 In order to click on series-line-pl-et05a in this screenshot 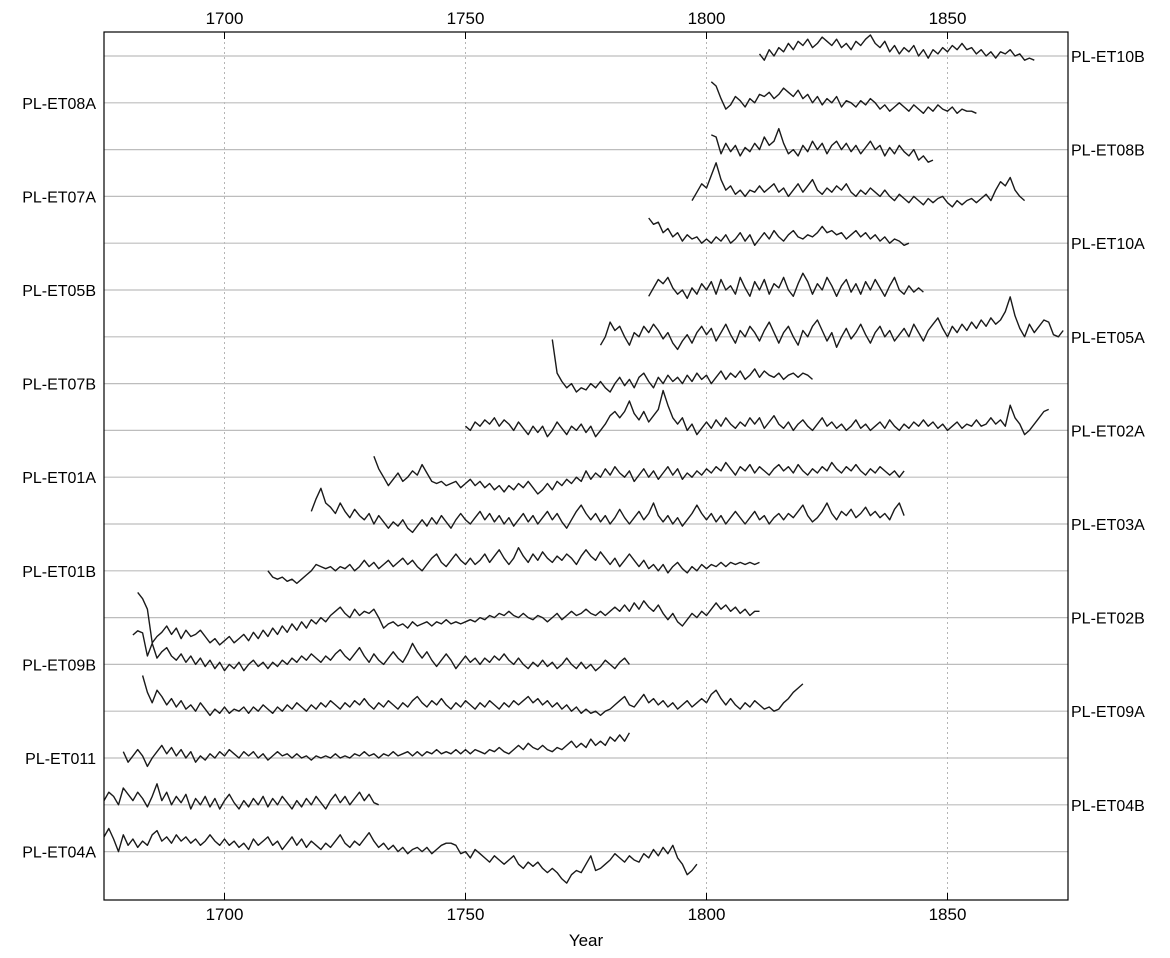, I will do `click(831, 323)`.